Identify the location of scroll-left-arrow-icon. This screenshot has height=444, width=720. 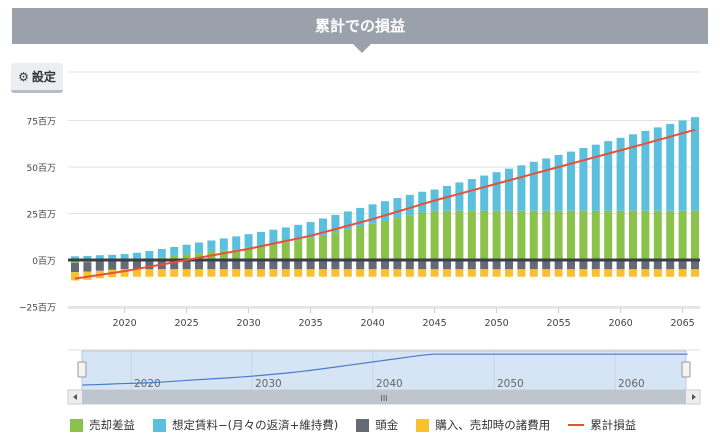
(75, 397).